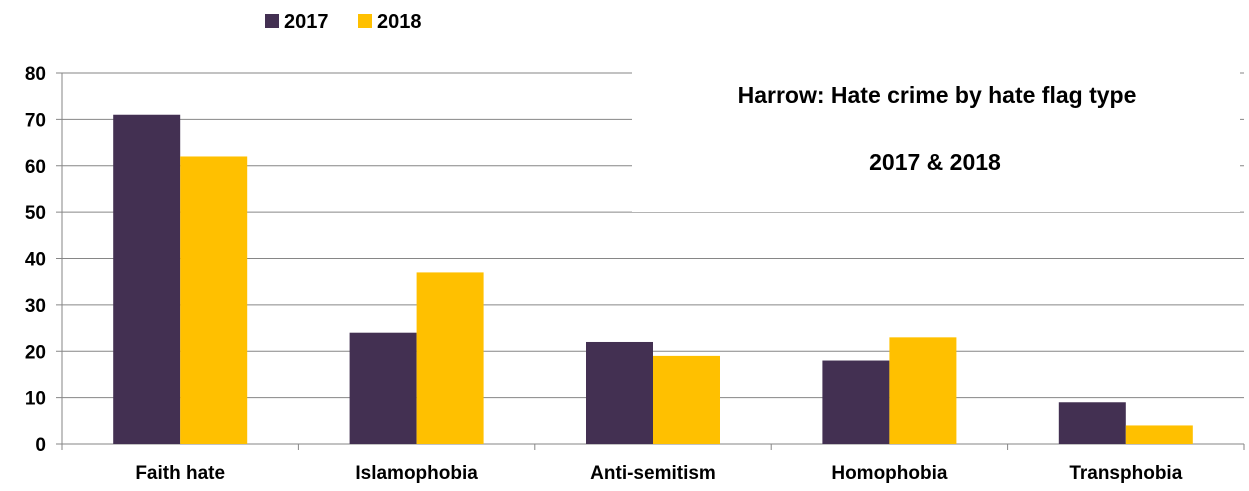  I want to click on legend-label-2017: 2017, so click(306, 22).